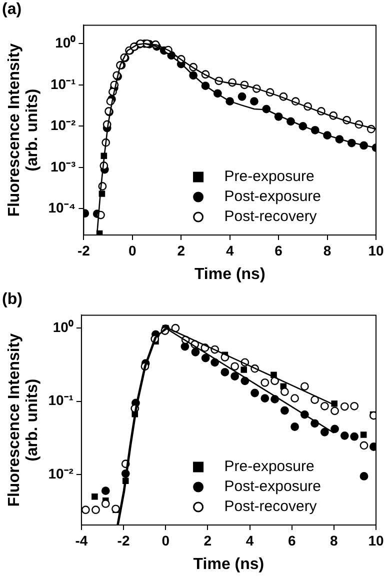 This screenshot has height=581, width=388. What do you see at coordinates (62, 208) in the screenshot?
I see `y-tick-label: 10⁻⁴` at bounding box center [62, 208].